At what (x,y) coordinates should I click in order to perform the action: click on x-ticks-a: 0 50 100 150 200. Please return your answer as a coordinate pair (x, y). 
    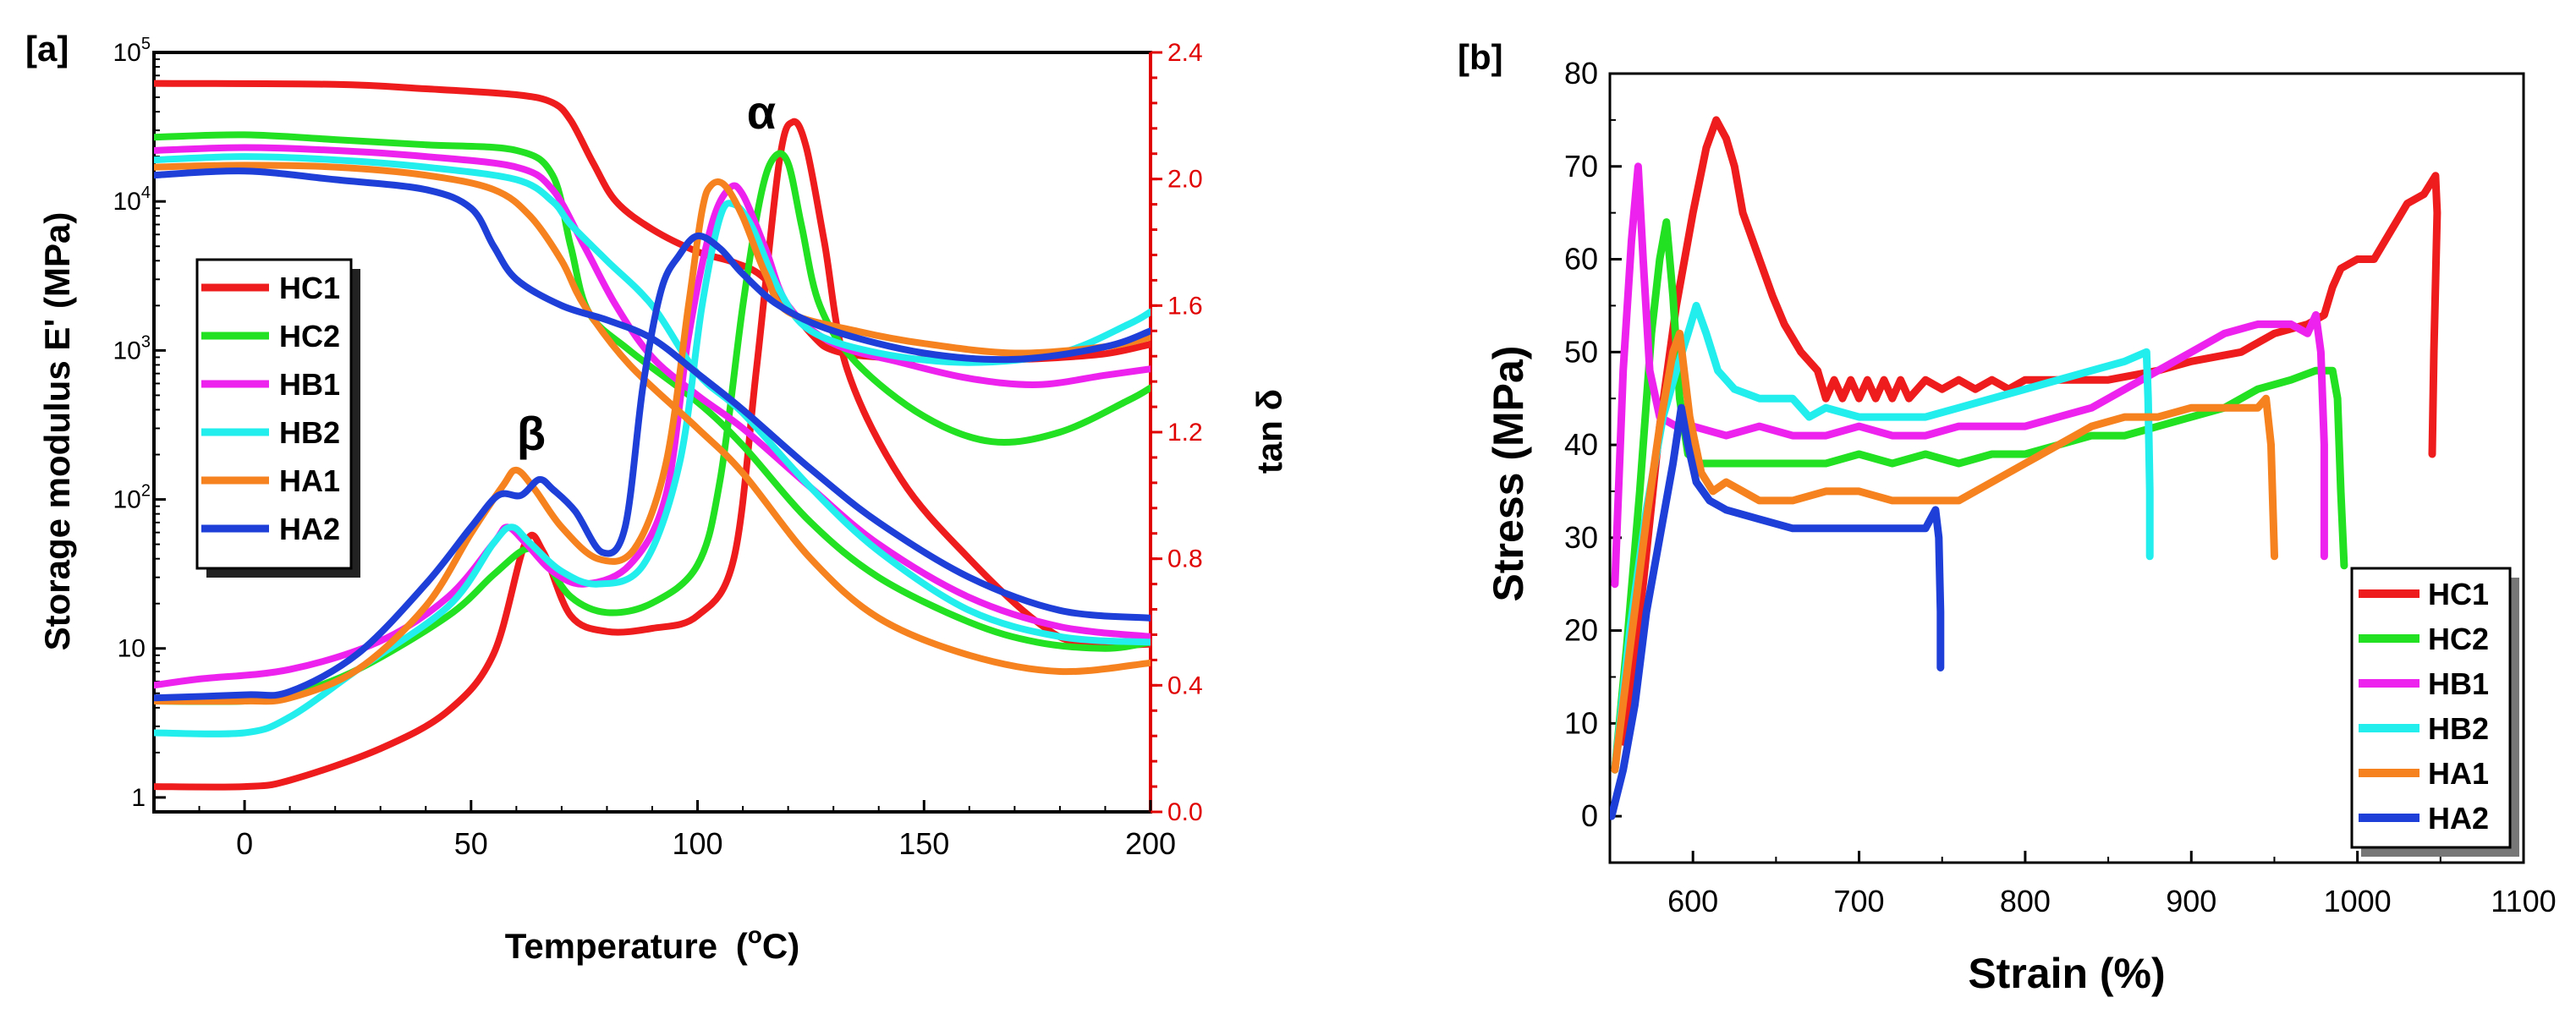
    Looking at the image, I should click on (664, 830).